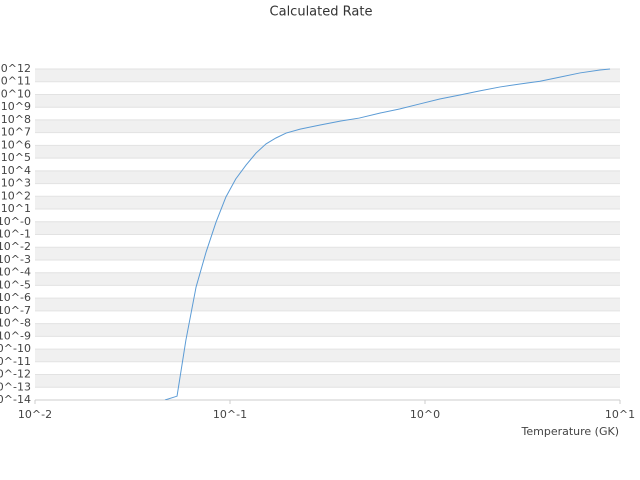 The height and width of the screenshot is (480, 640). I want to click on x-tick-label: 10^1, so click(620, 414).